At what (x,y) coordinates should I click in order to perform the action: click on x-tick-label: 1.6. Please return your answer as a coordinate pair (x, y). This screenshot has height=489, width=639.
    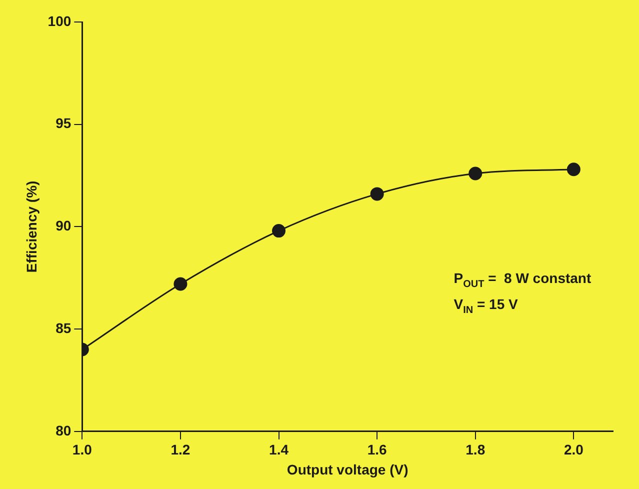
    Looking at the image, I should click on (377, 450).